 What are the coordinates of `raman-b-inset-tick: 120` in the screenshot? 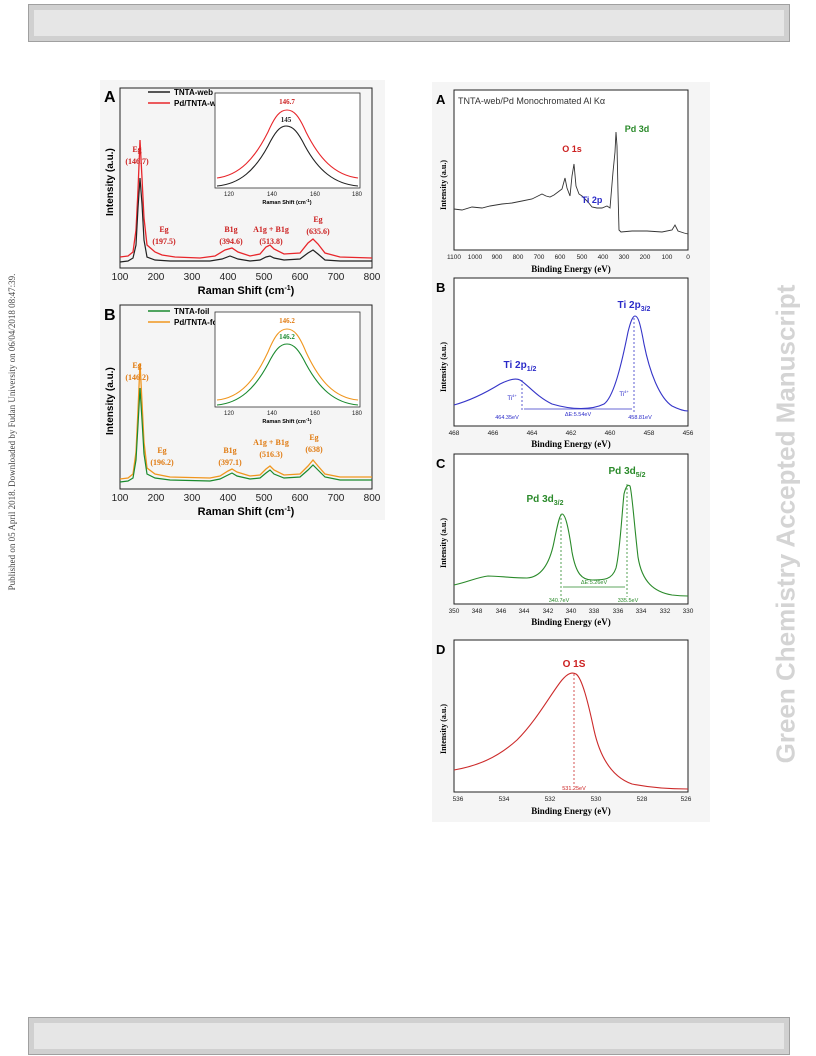 It's located at (229, 414).